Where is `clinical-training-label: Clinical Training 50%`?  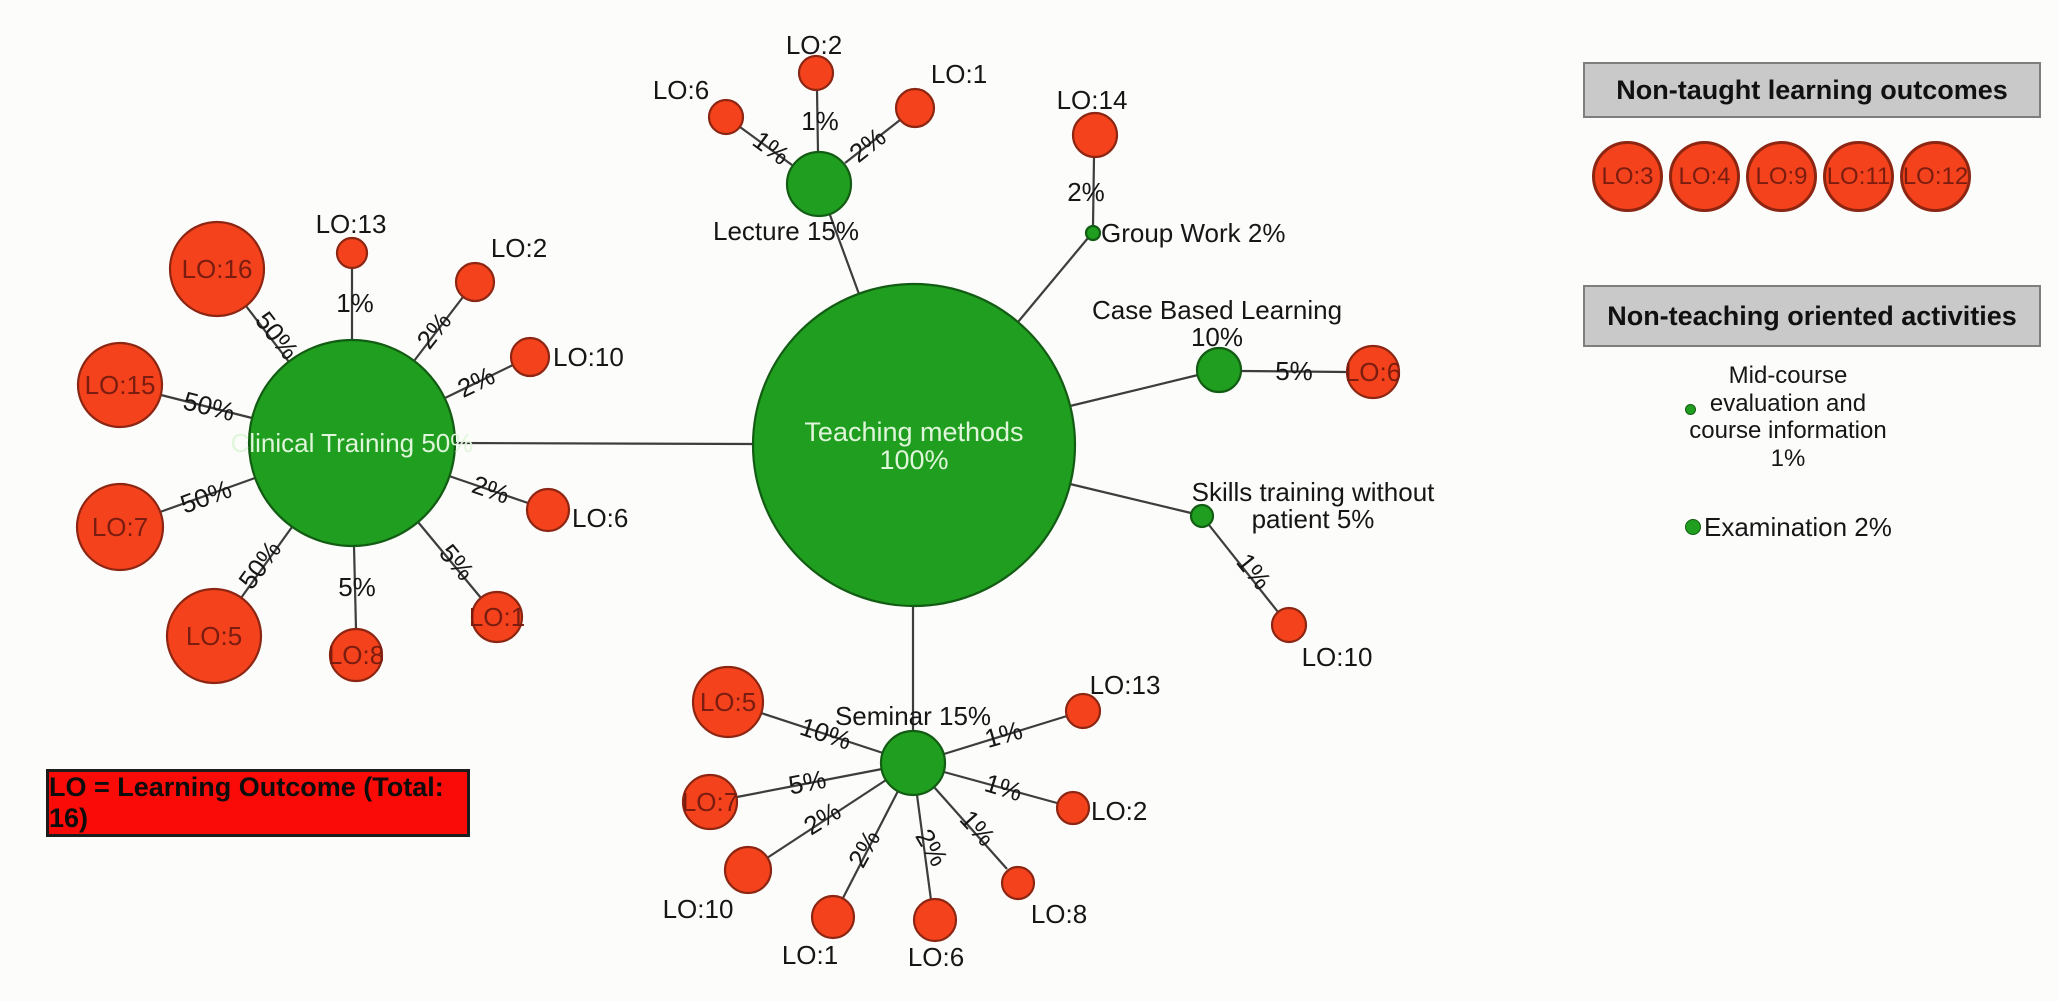
clinical-training-label: Clinical Training 50% is located at coordinates (352, 443).